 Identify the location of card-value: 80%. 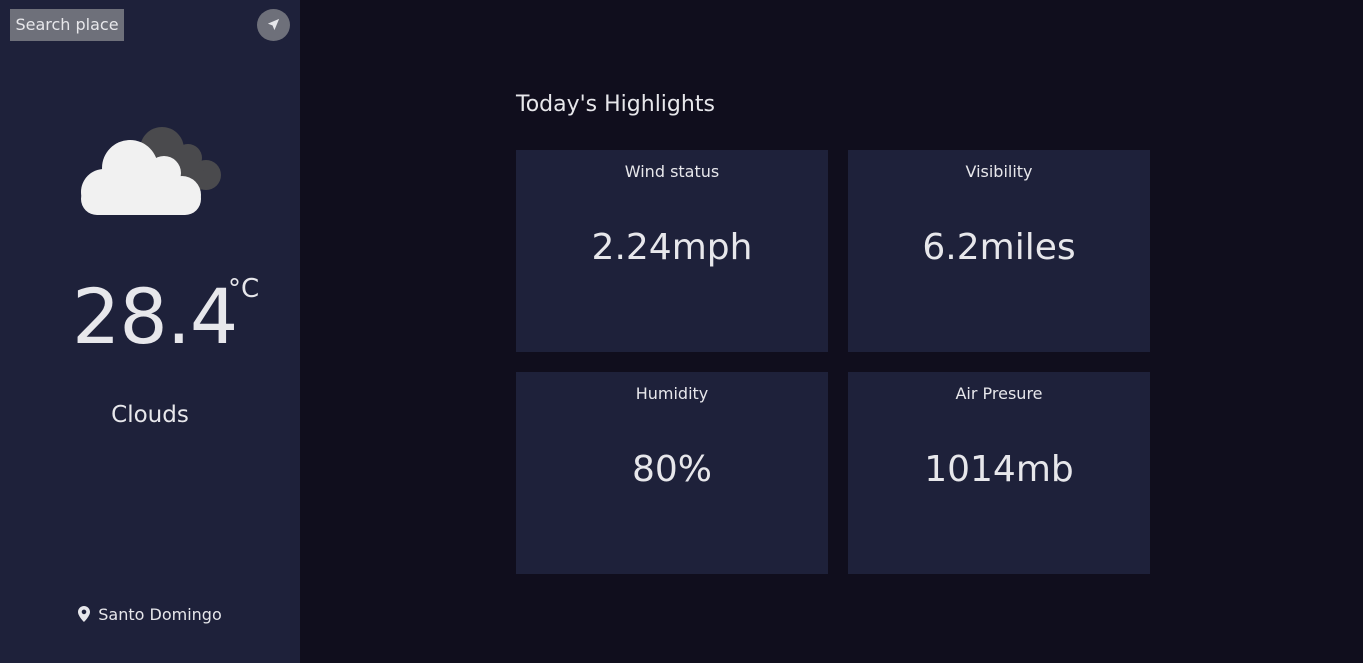
(671, 469).